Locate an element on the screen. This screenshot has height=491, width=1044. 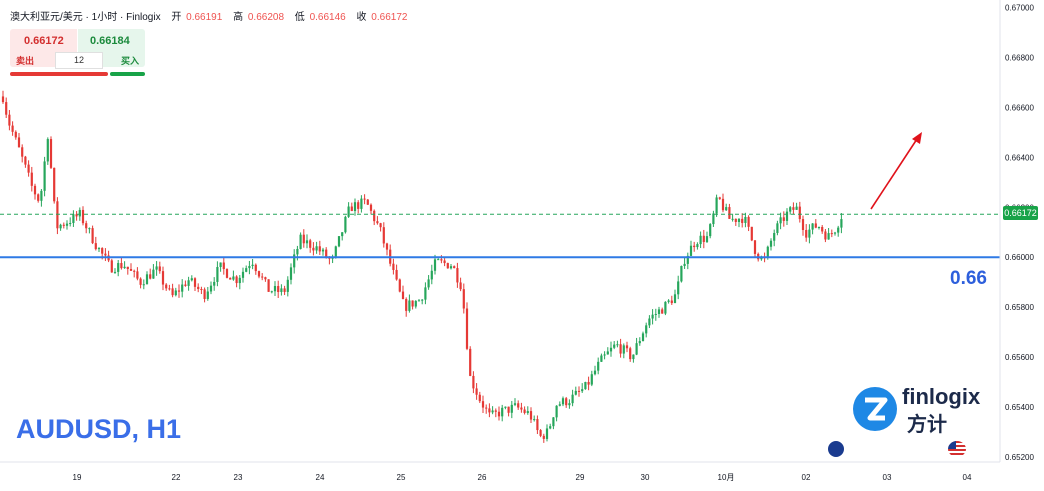
x-tick-label: 24 is located at coordinates (320, 477).